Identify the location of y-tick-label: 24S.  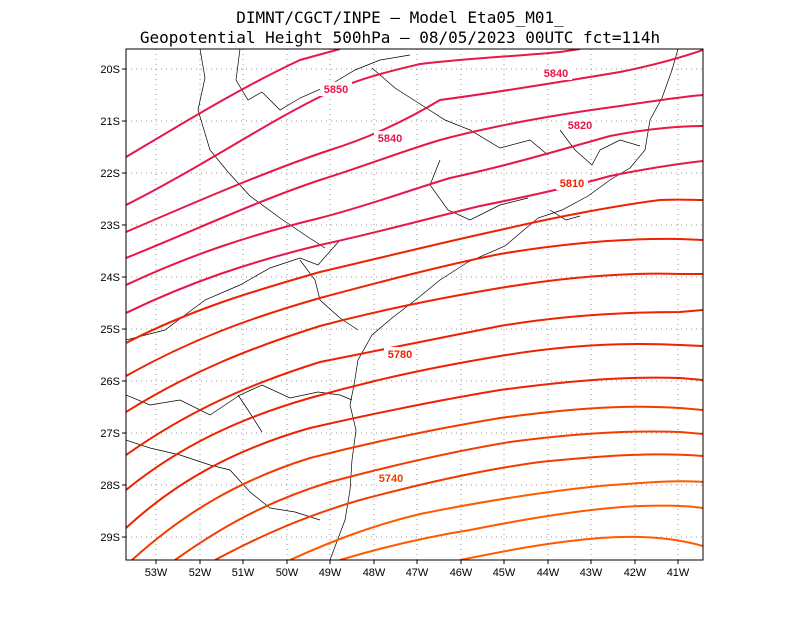
(110, 278).